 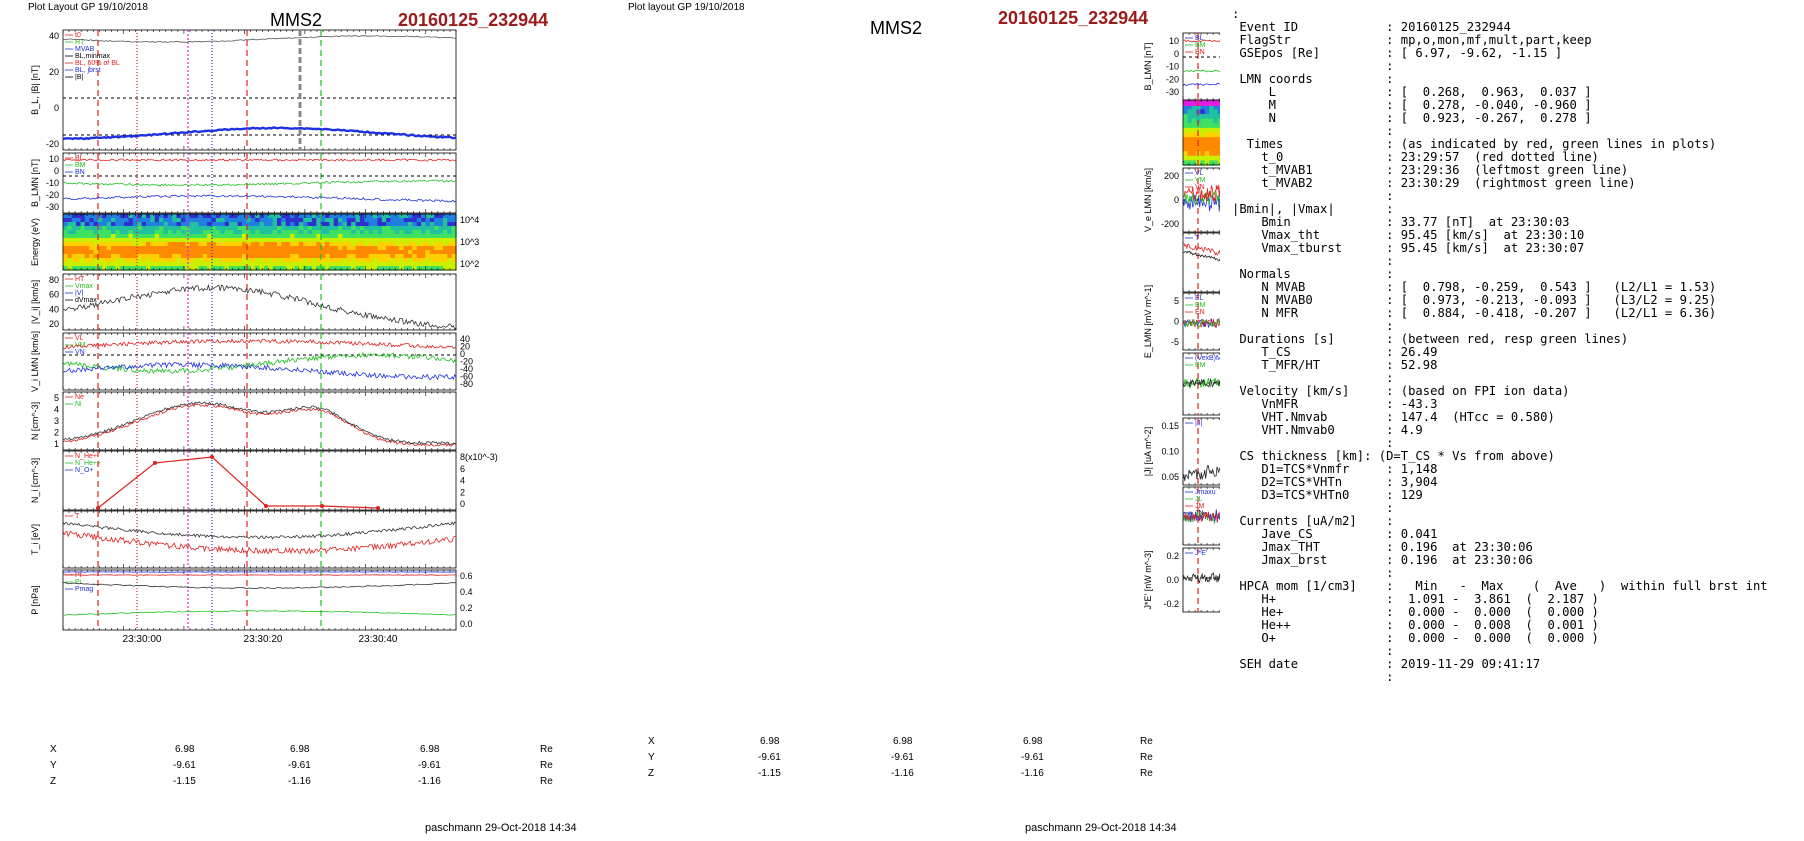 What do you see at coordinates (1172, 92) in the screenshot?
I see `ytick-label: -30` at bounding box center [1172, 92].